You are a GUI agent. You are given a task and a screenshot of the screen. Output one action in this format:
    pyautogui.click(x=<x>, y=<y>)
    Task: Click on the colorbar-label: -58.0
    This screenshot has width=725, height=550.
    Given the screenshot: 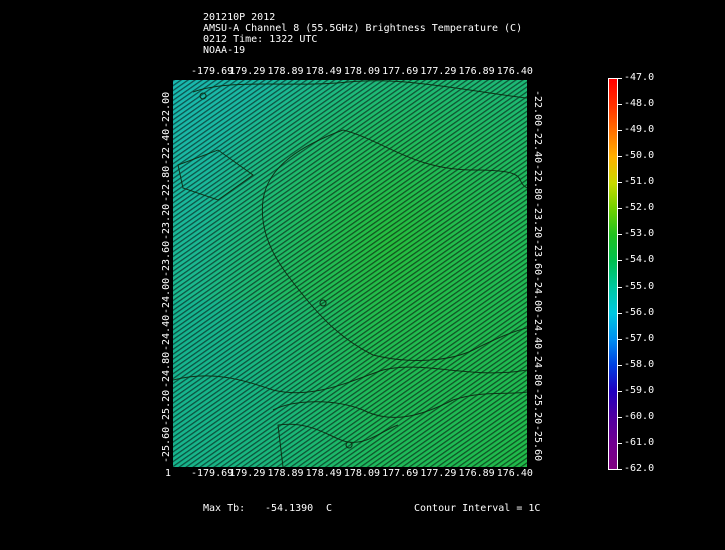 What is the action you would take?
    pyautogui.click(x=639, y=364)
    